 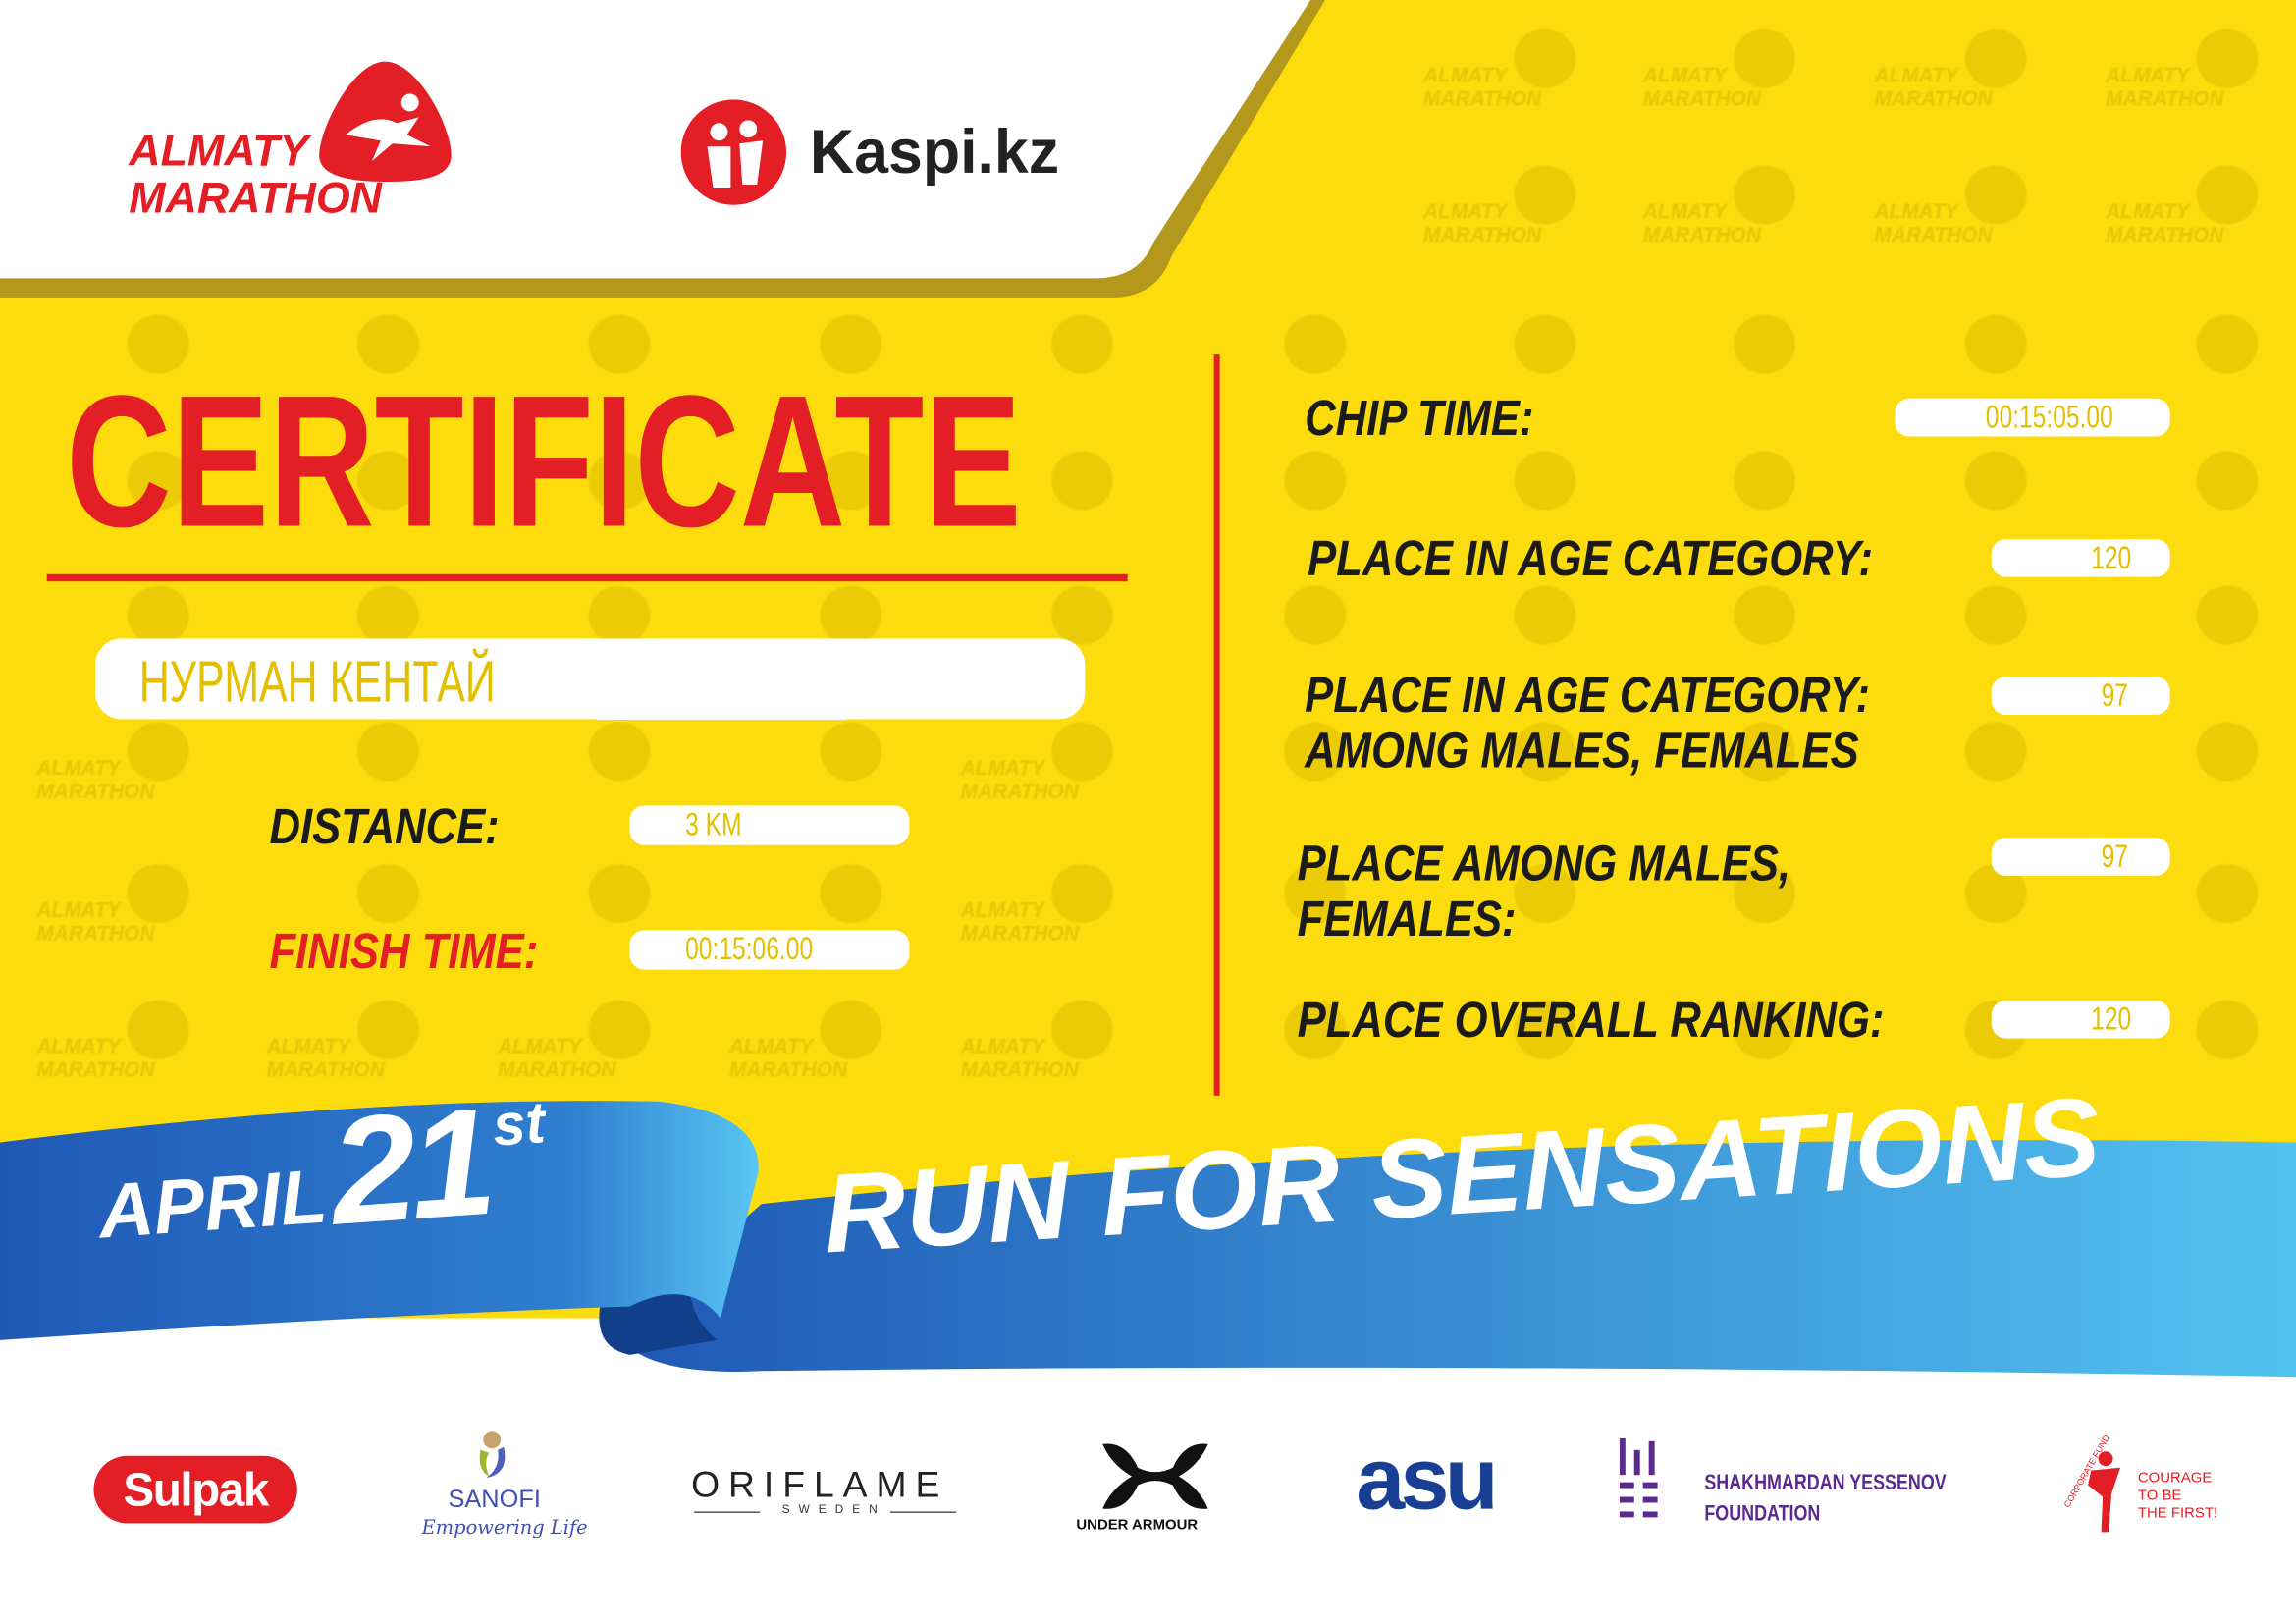 I want to click on finish-time-label: FINISH TIME:, so click(x=404, y=952).